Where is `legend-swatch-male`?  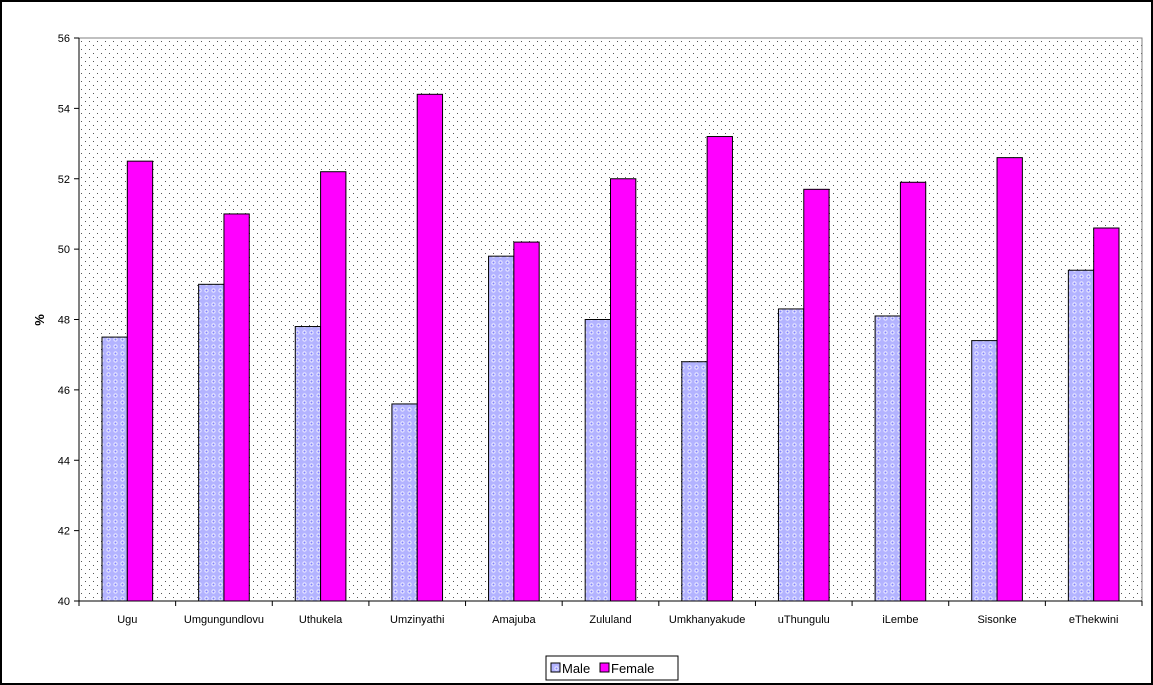 legend-swatch-male is located at coordinates (555, 667).